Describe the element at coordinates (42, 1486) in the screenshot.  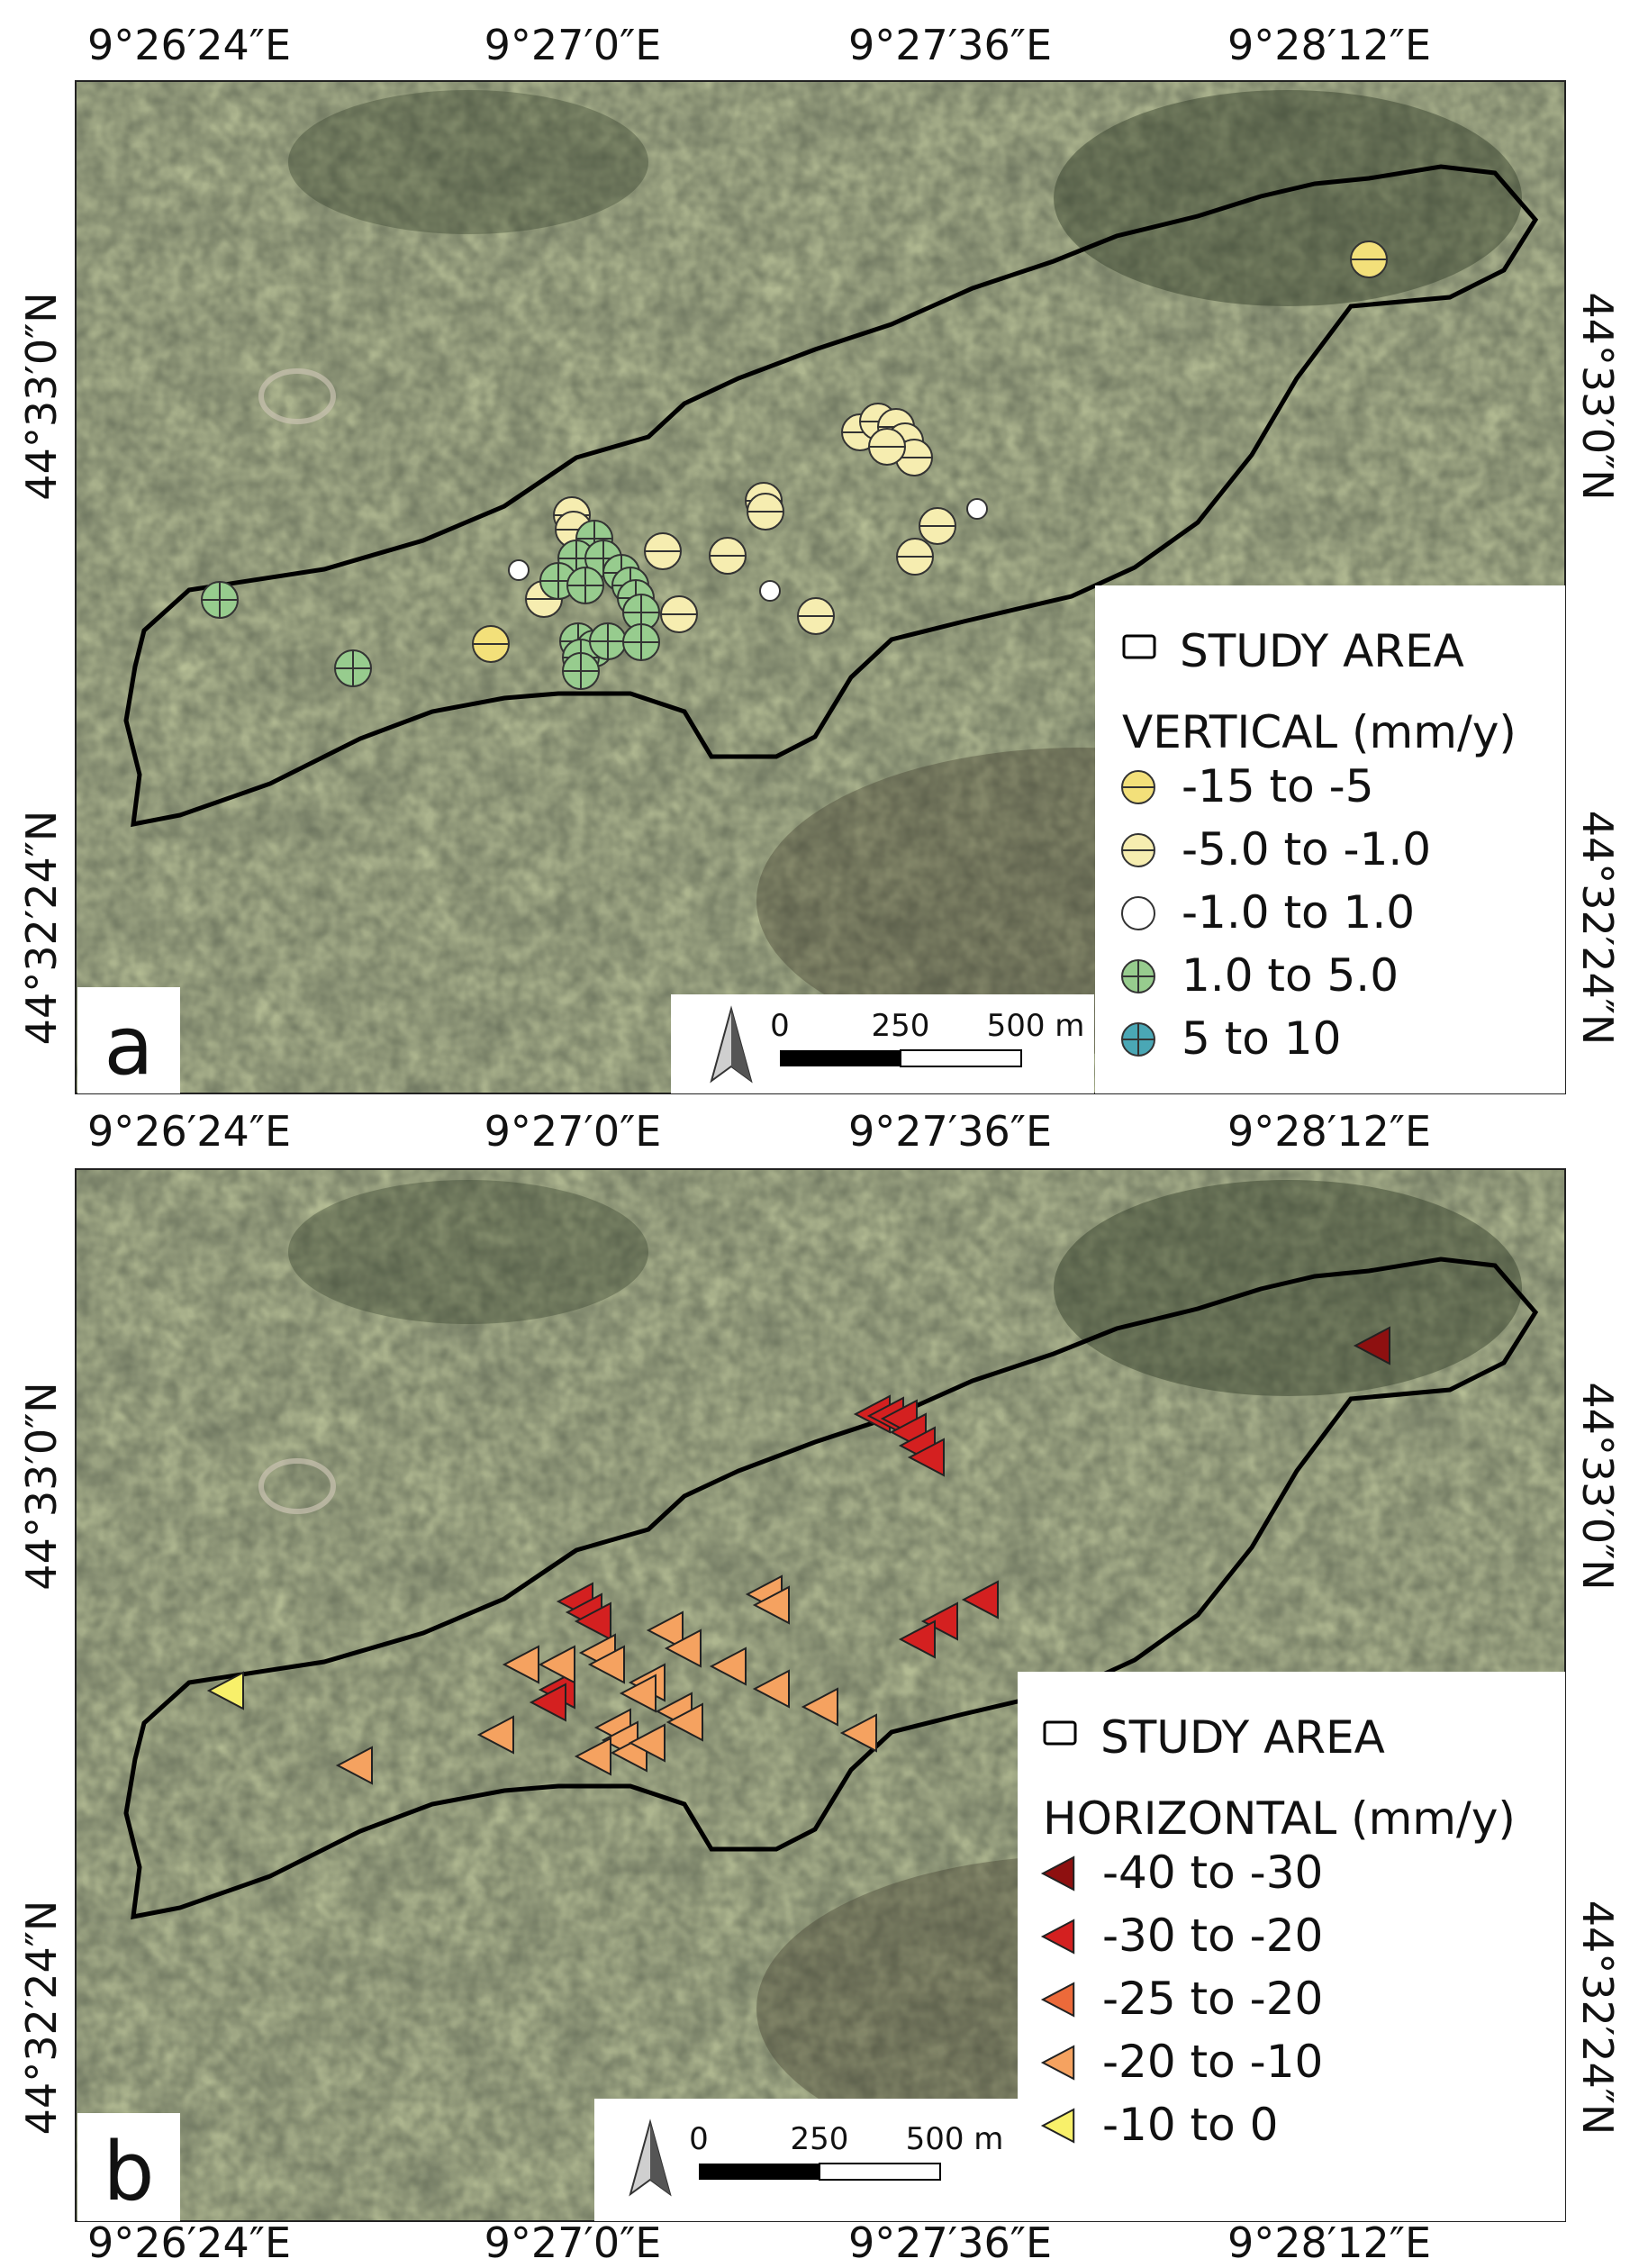
I see `lat-label-left-b-1: 44°33′0″N` at that location.